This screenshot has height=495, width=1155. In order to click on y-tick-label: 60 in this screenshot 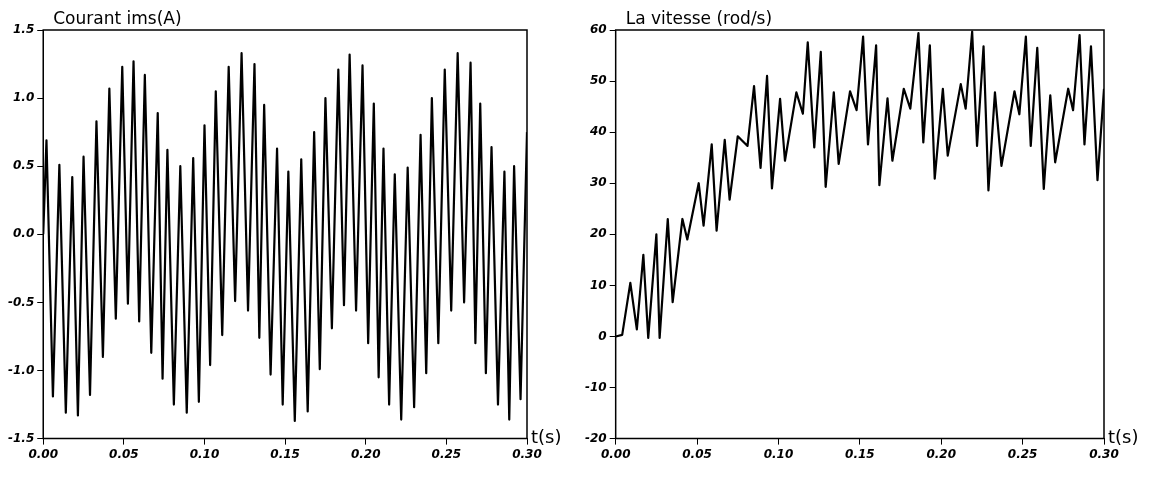, I will do `click(598, 29)`.